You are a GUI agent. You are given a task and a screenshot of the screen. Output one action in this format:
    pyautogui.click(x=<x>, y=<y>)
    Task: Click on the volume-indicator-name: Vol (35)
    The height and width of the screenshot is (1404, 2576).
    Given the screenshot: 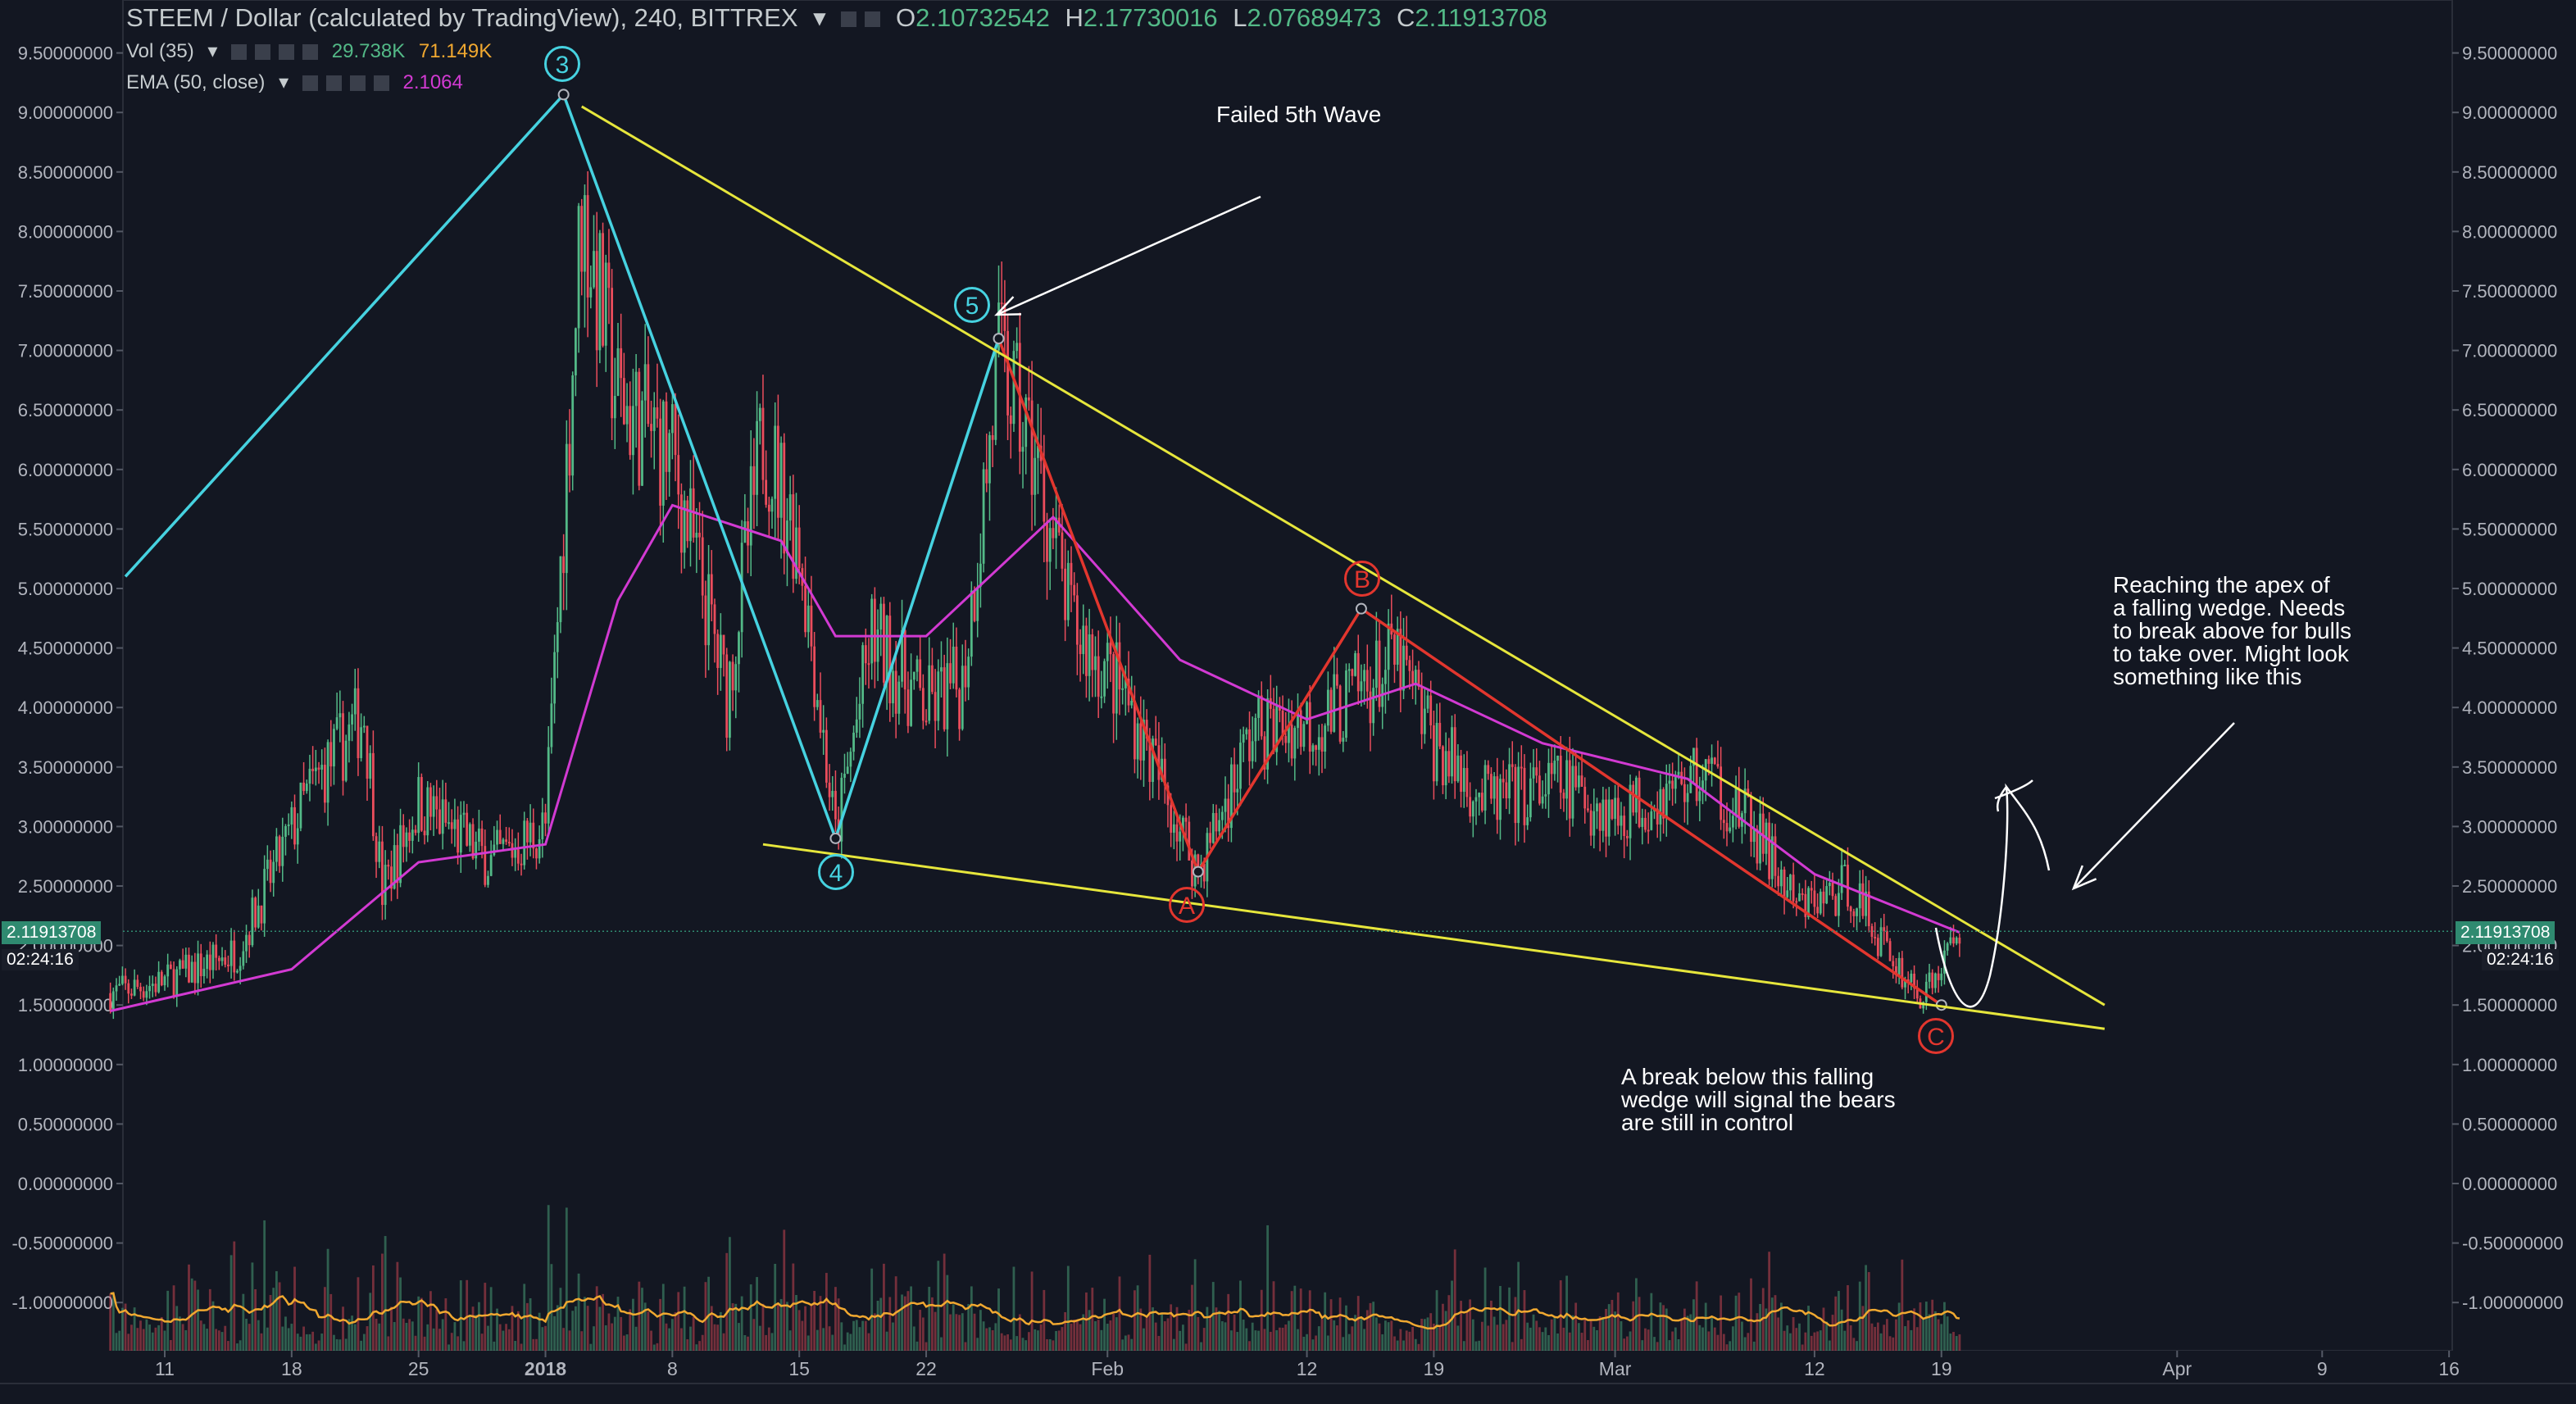 What is the action you would take?
    pyautogui.click(x=160, y=51)
    